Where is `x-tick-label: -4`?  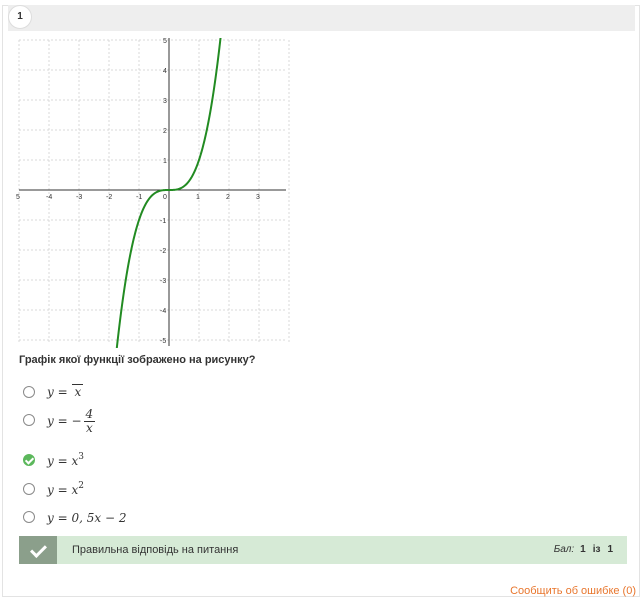
x-tick-label: -4 is located at coordinates (49, 197).